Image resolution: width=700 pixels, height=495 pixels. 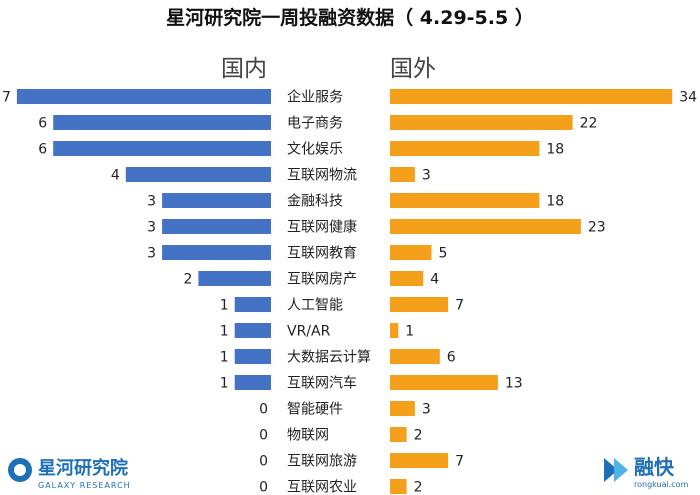 What do you see at coordinates (322, 383) in the screenshot?
I see `category-label: 互联网汽车` at bounding box center [322, 383].